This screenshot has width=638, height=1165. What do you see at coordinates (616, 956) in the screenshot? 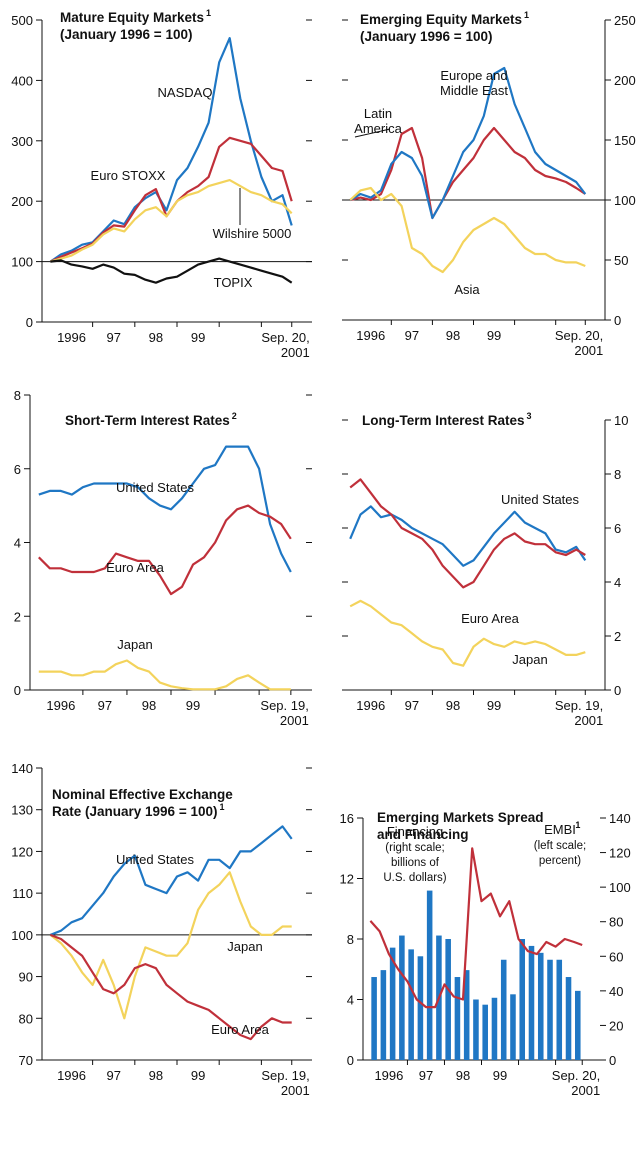
I see `y2-tick-label: 60` at bounding box center [616, 956].